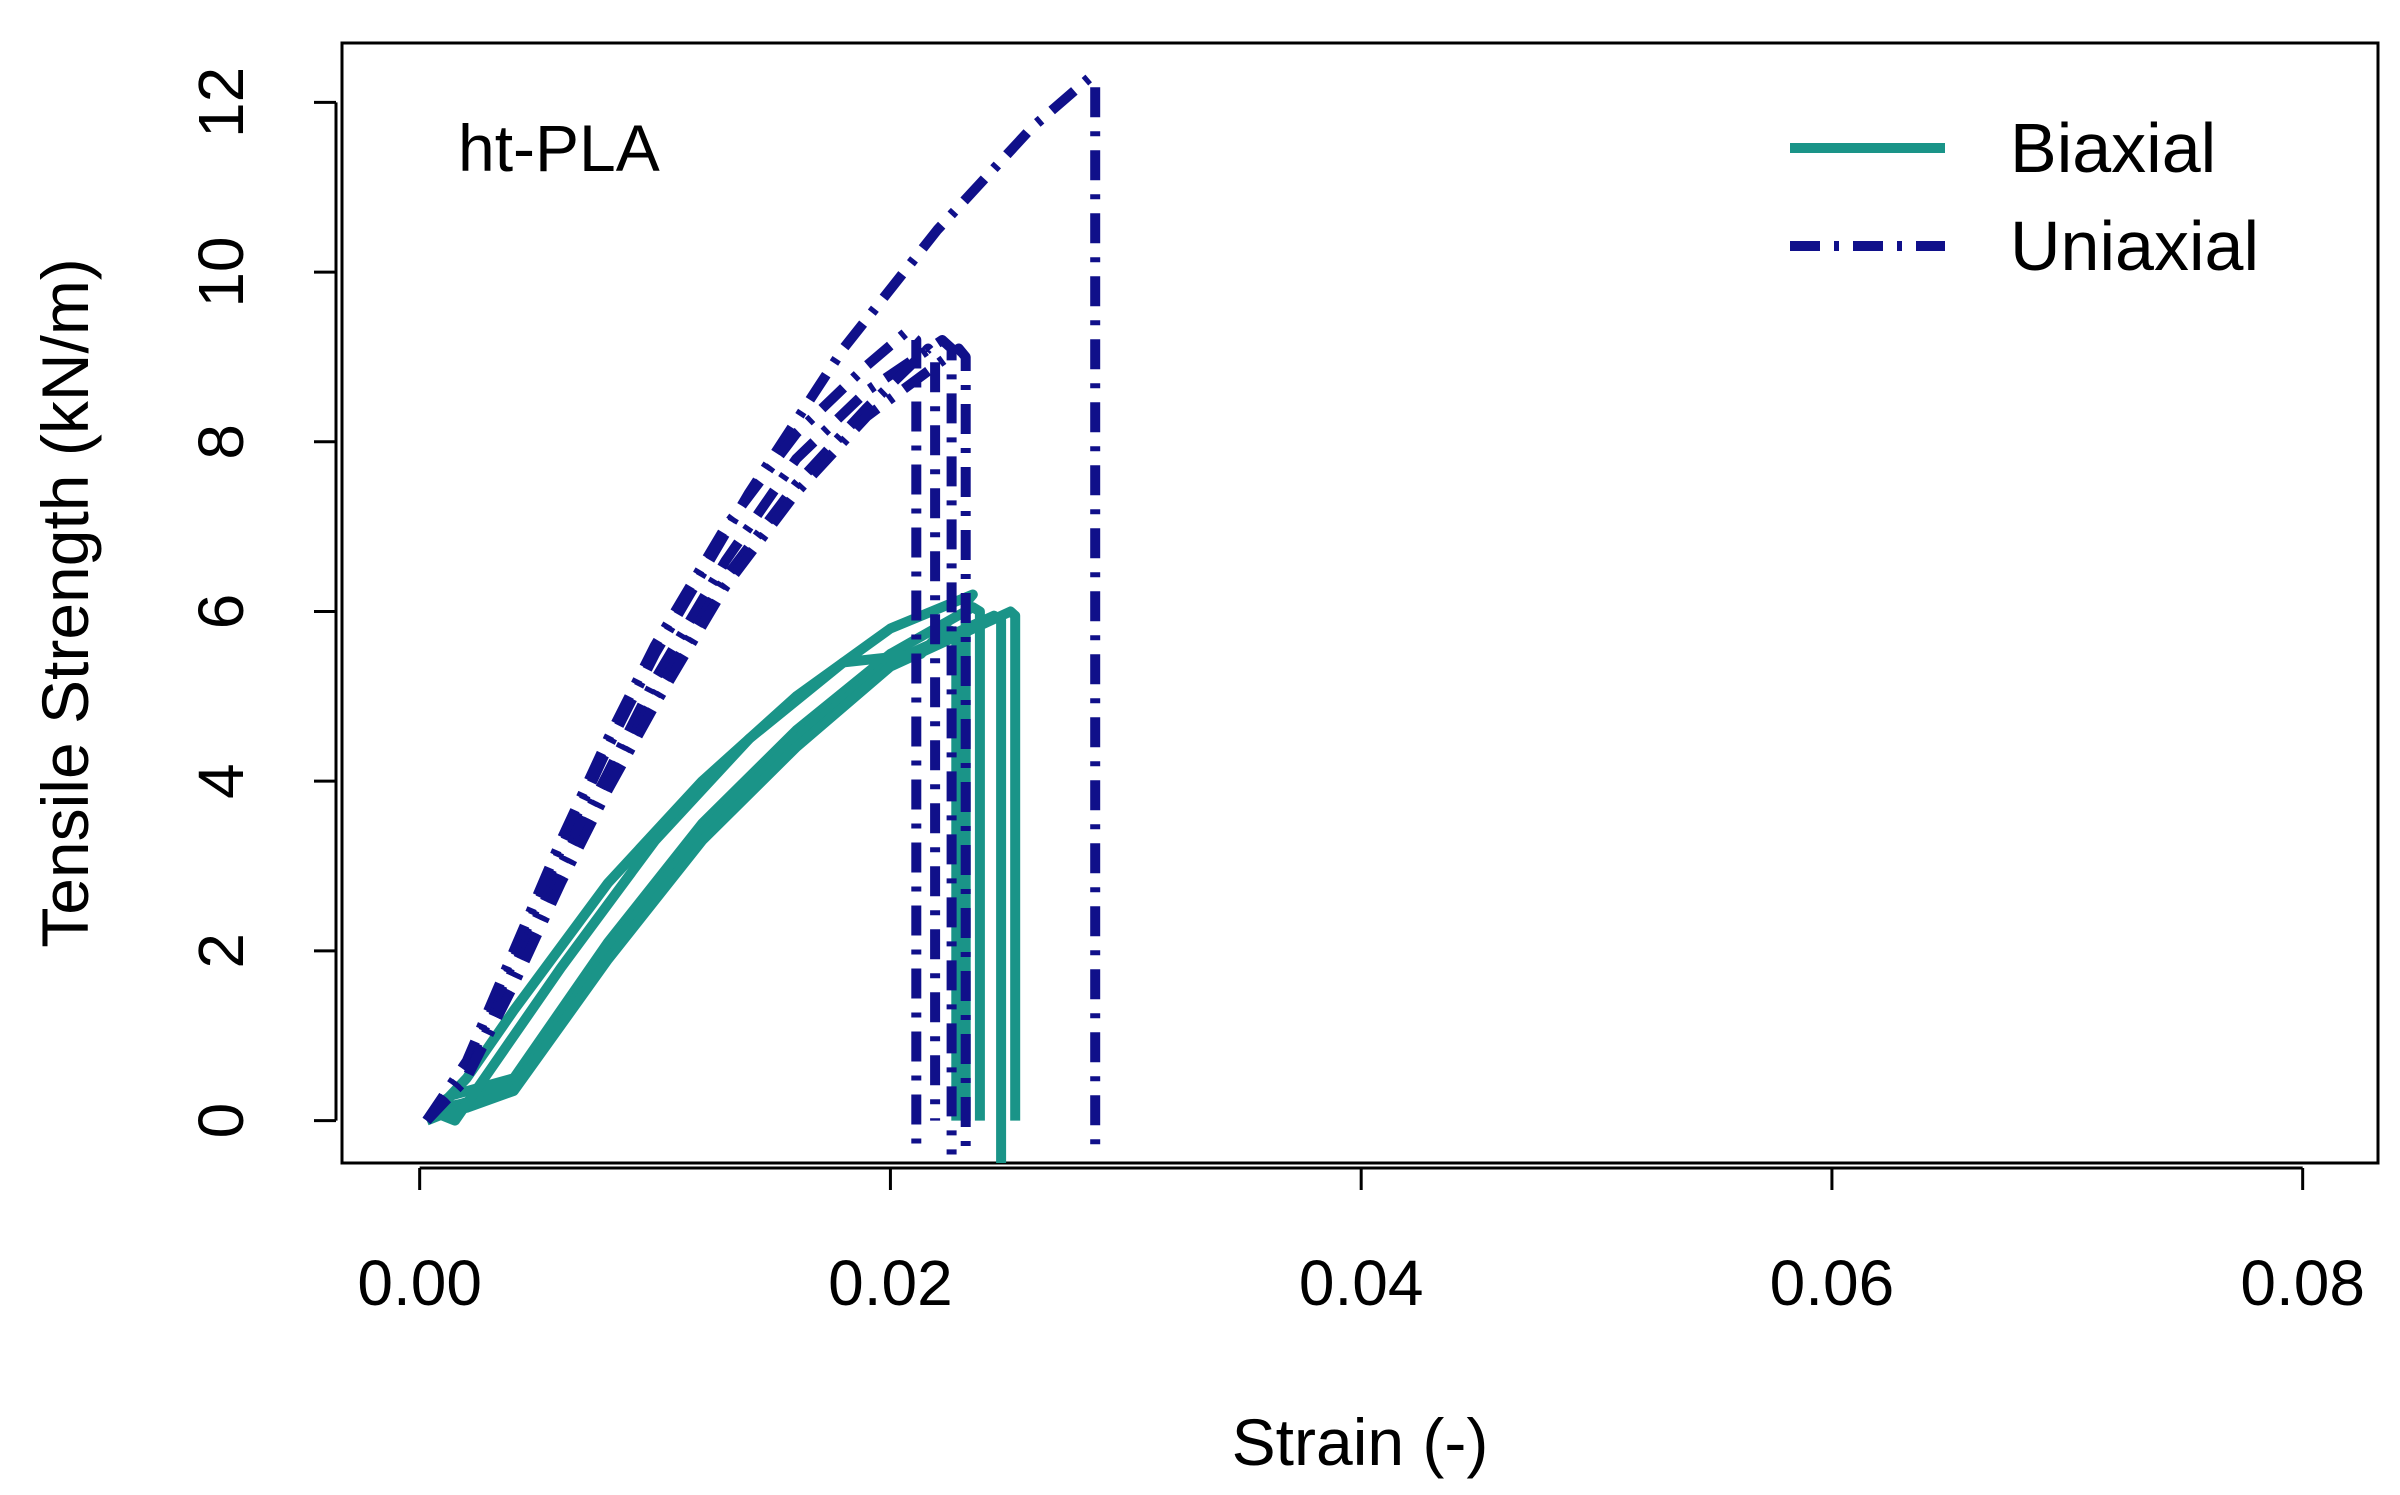 Image resolution: width=2400 pixels, height=1495 pixels. I want to click on x-axis: 0.00 0.02 0.04 0.06 0.08, so click(1361, 1242).